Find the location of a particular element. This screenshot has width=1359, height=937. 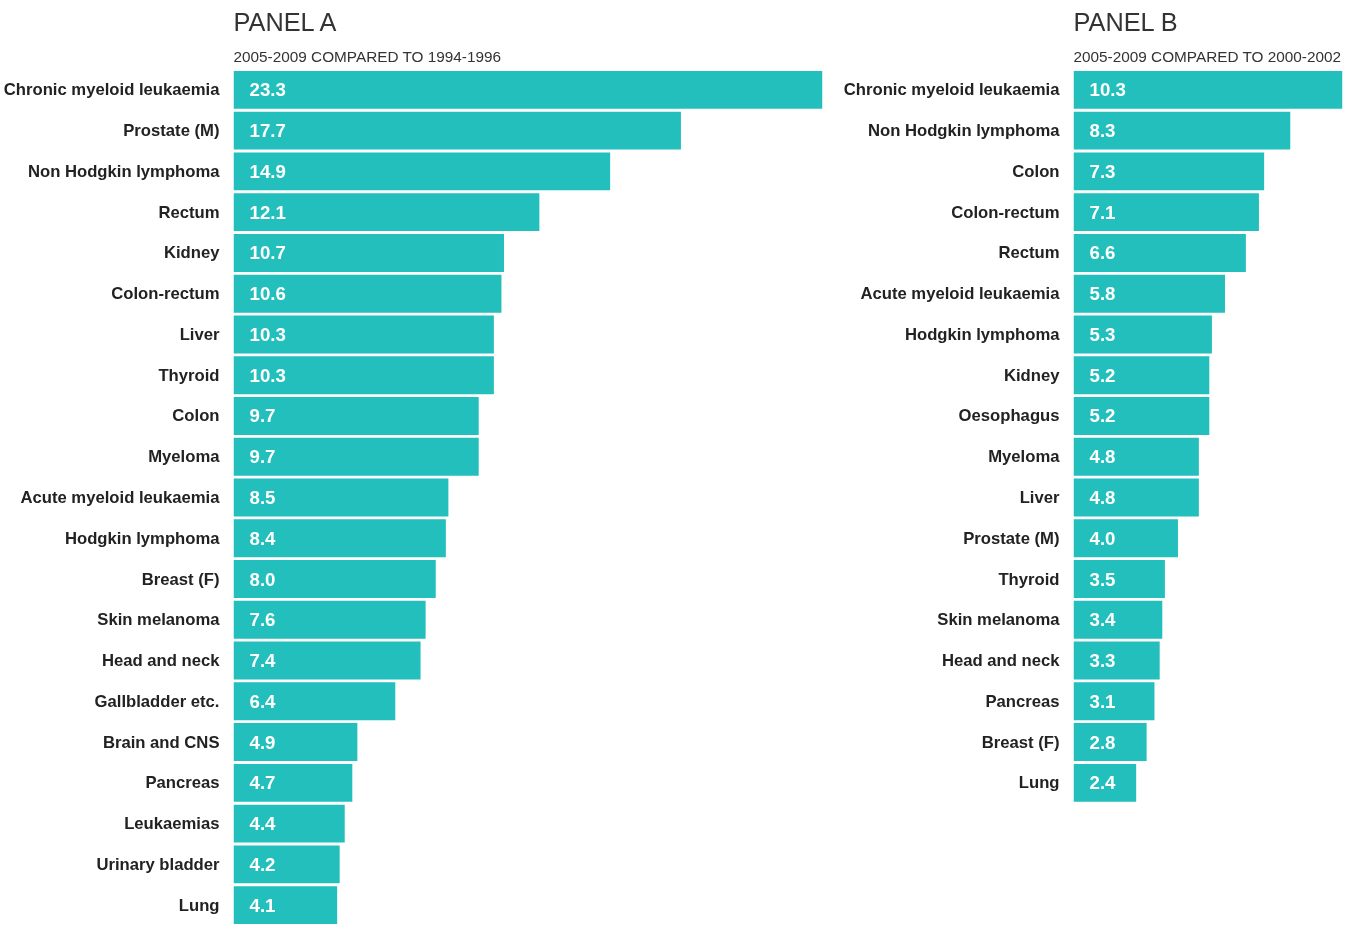

y-tick-label: Liver is located at coordinates (200, 334).